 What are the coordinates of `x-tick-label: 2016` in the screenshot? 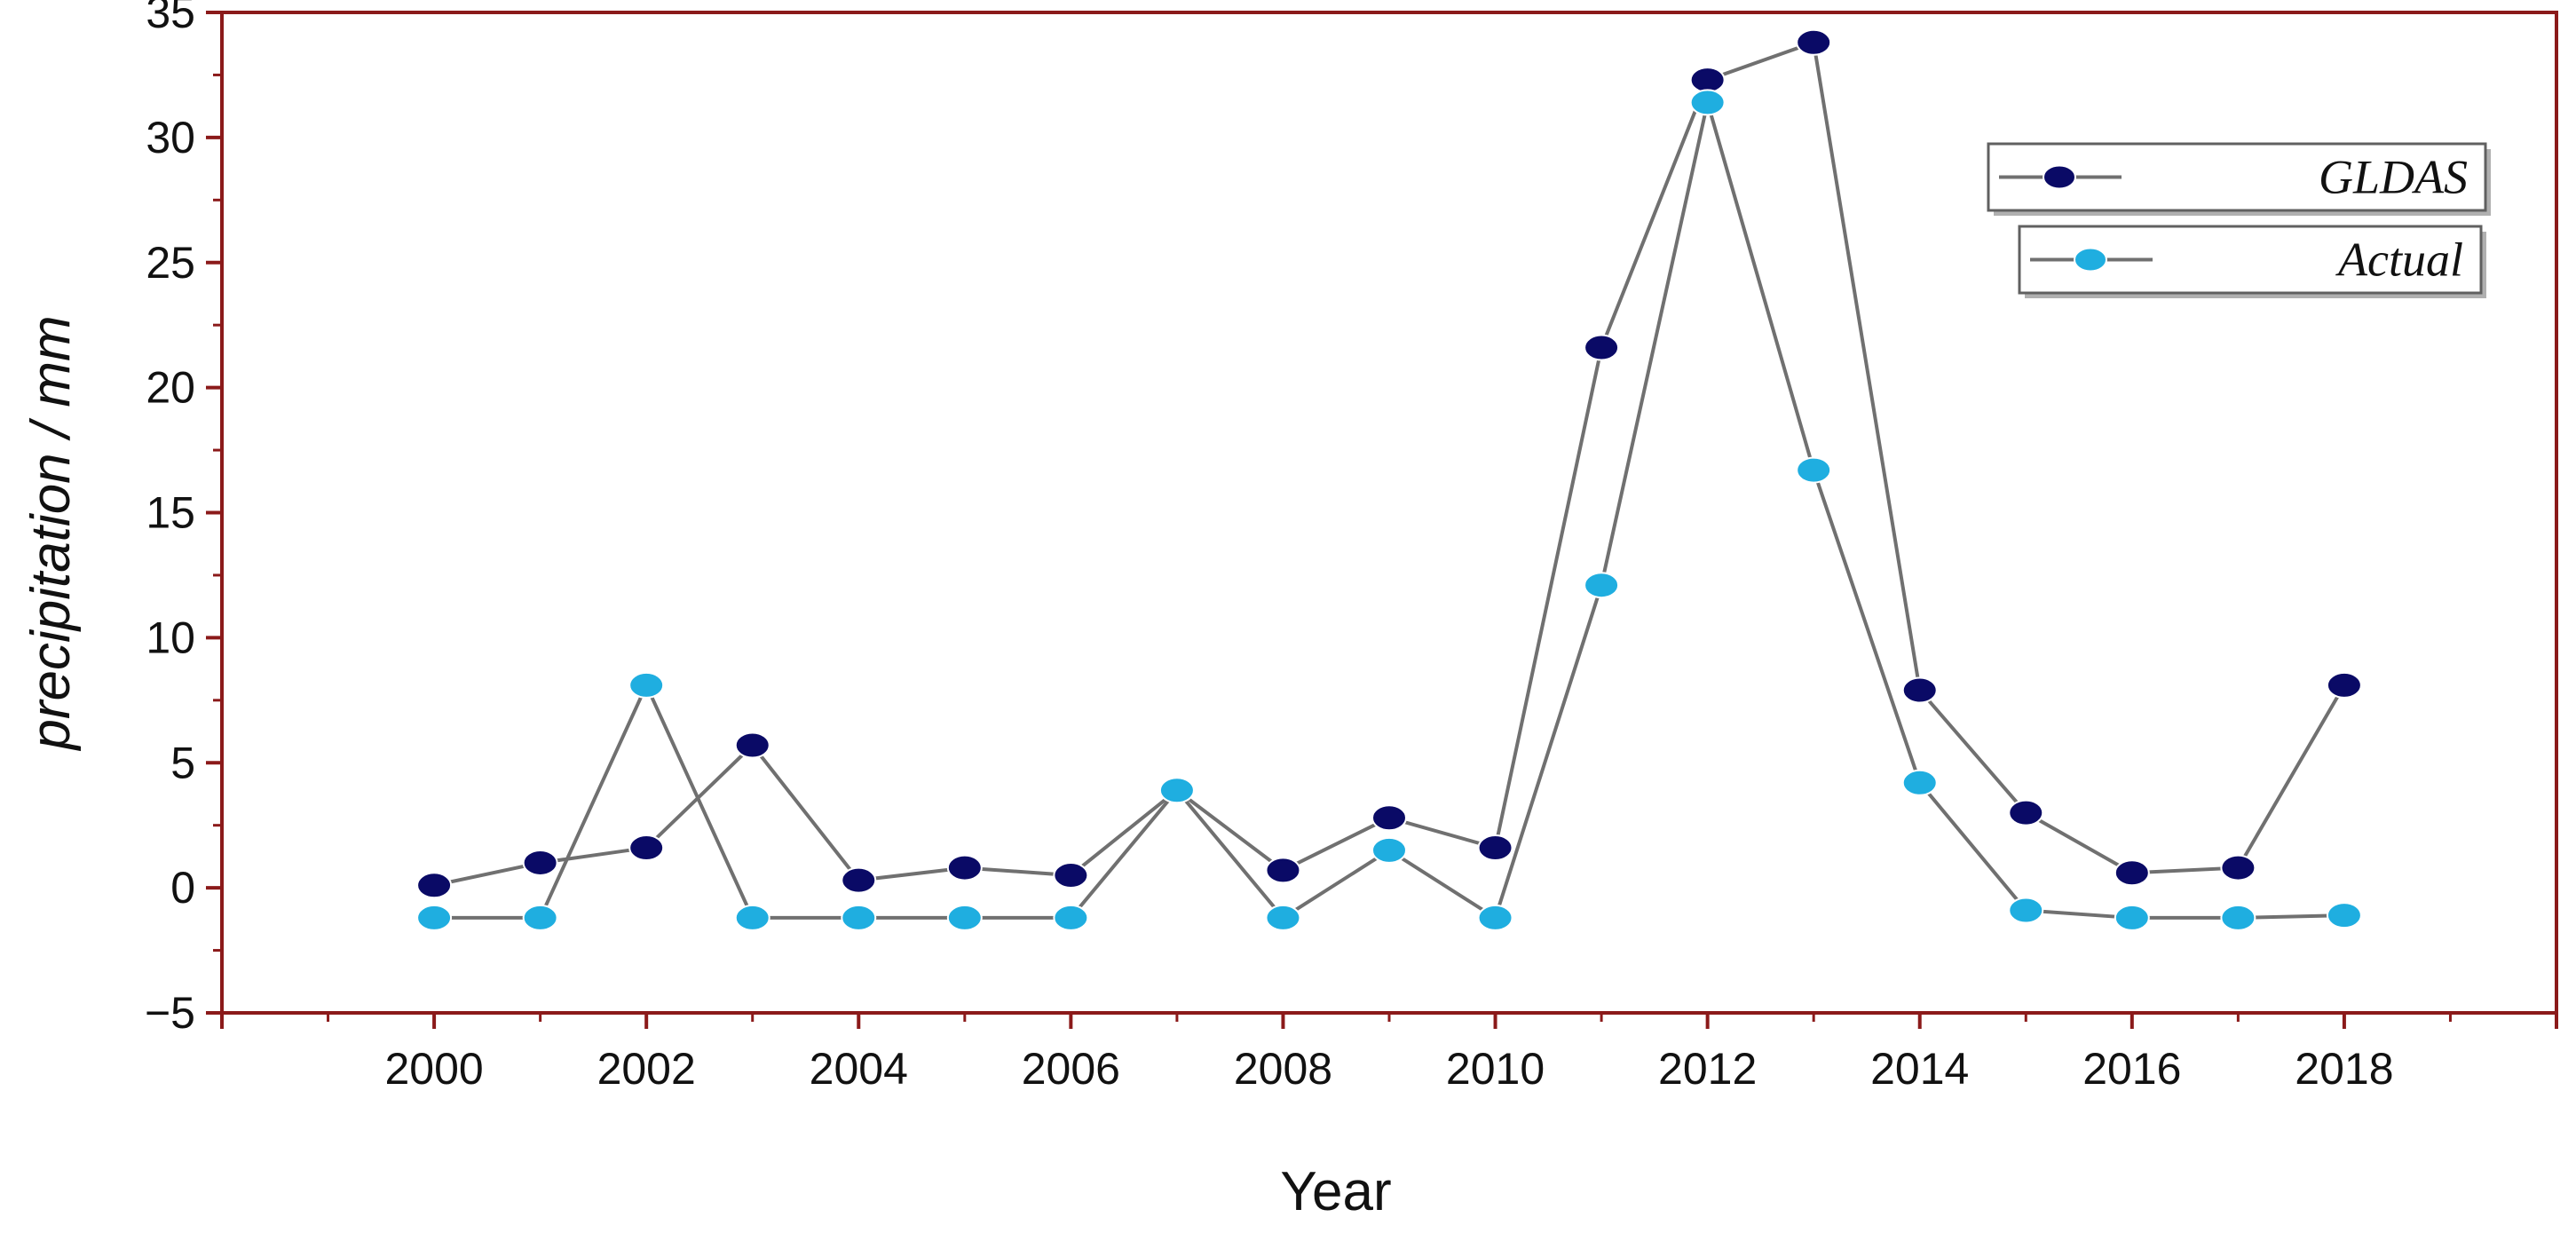 It's located at (2131, 1069).